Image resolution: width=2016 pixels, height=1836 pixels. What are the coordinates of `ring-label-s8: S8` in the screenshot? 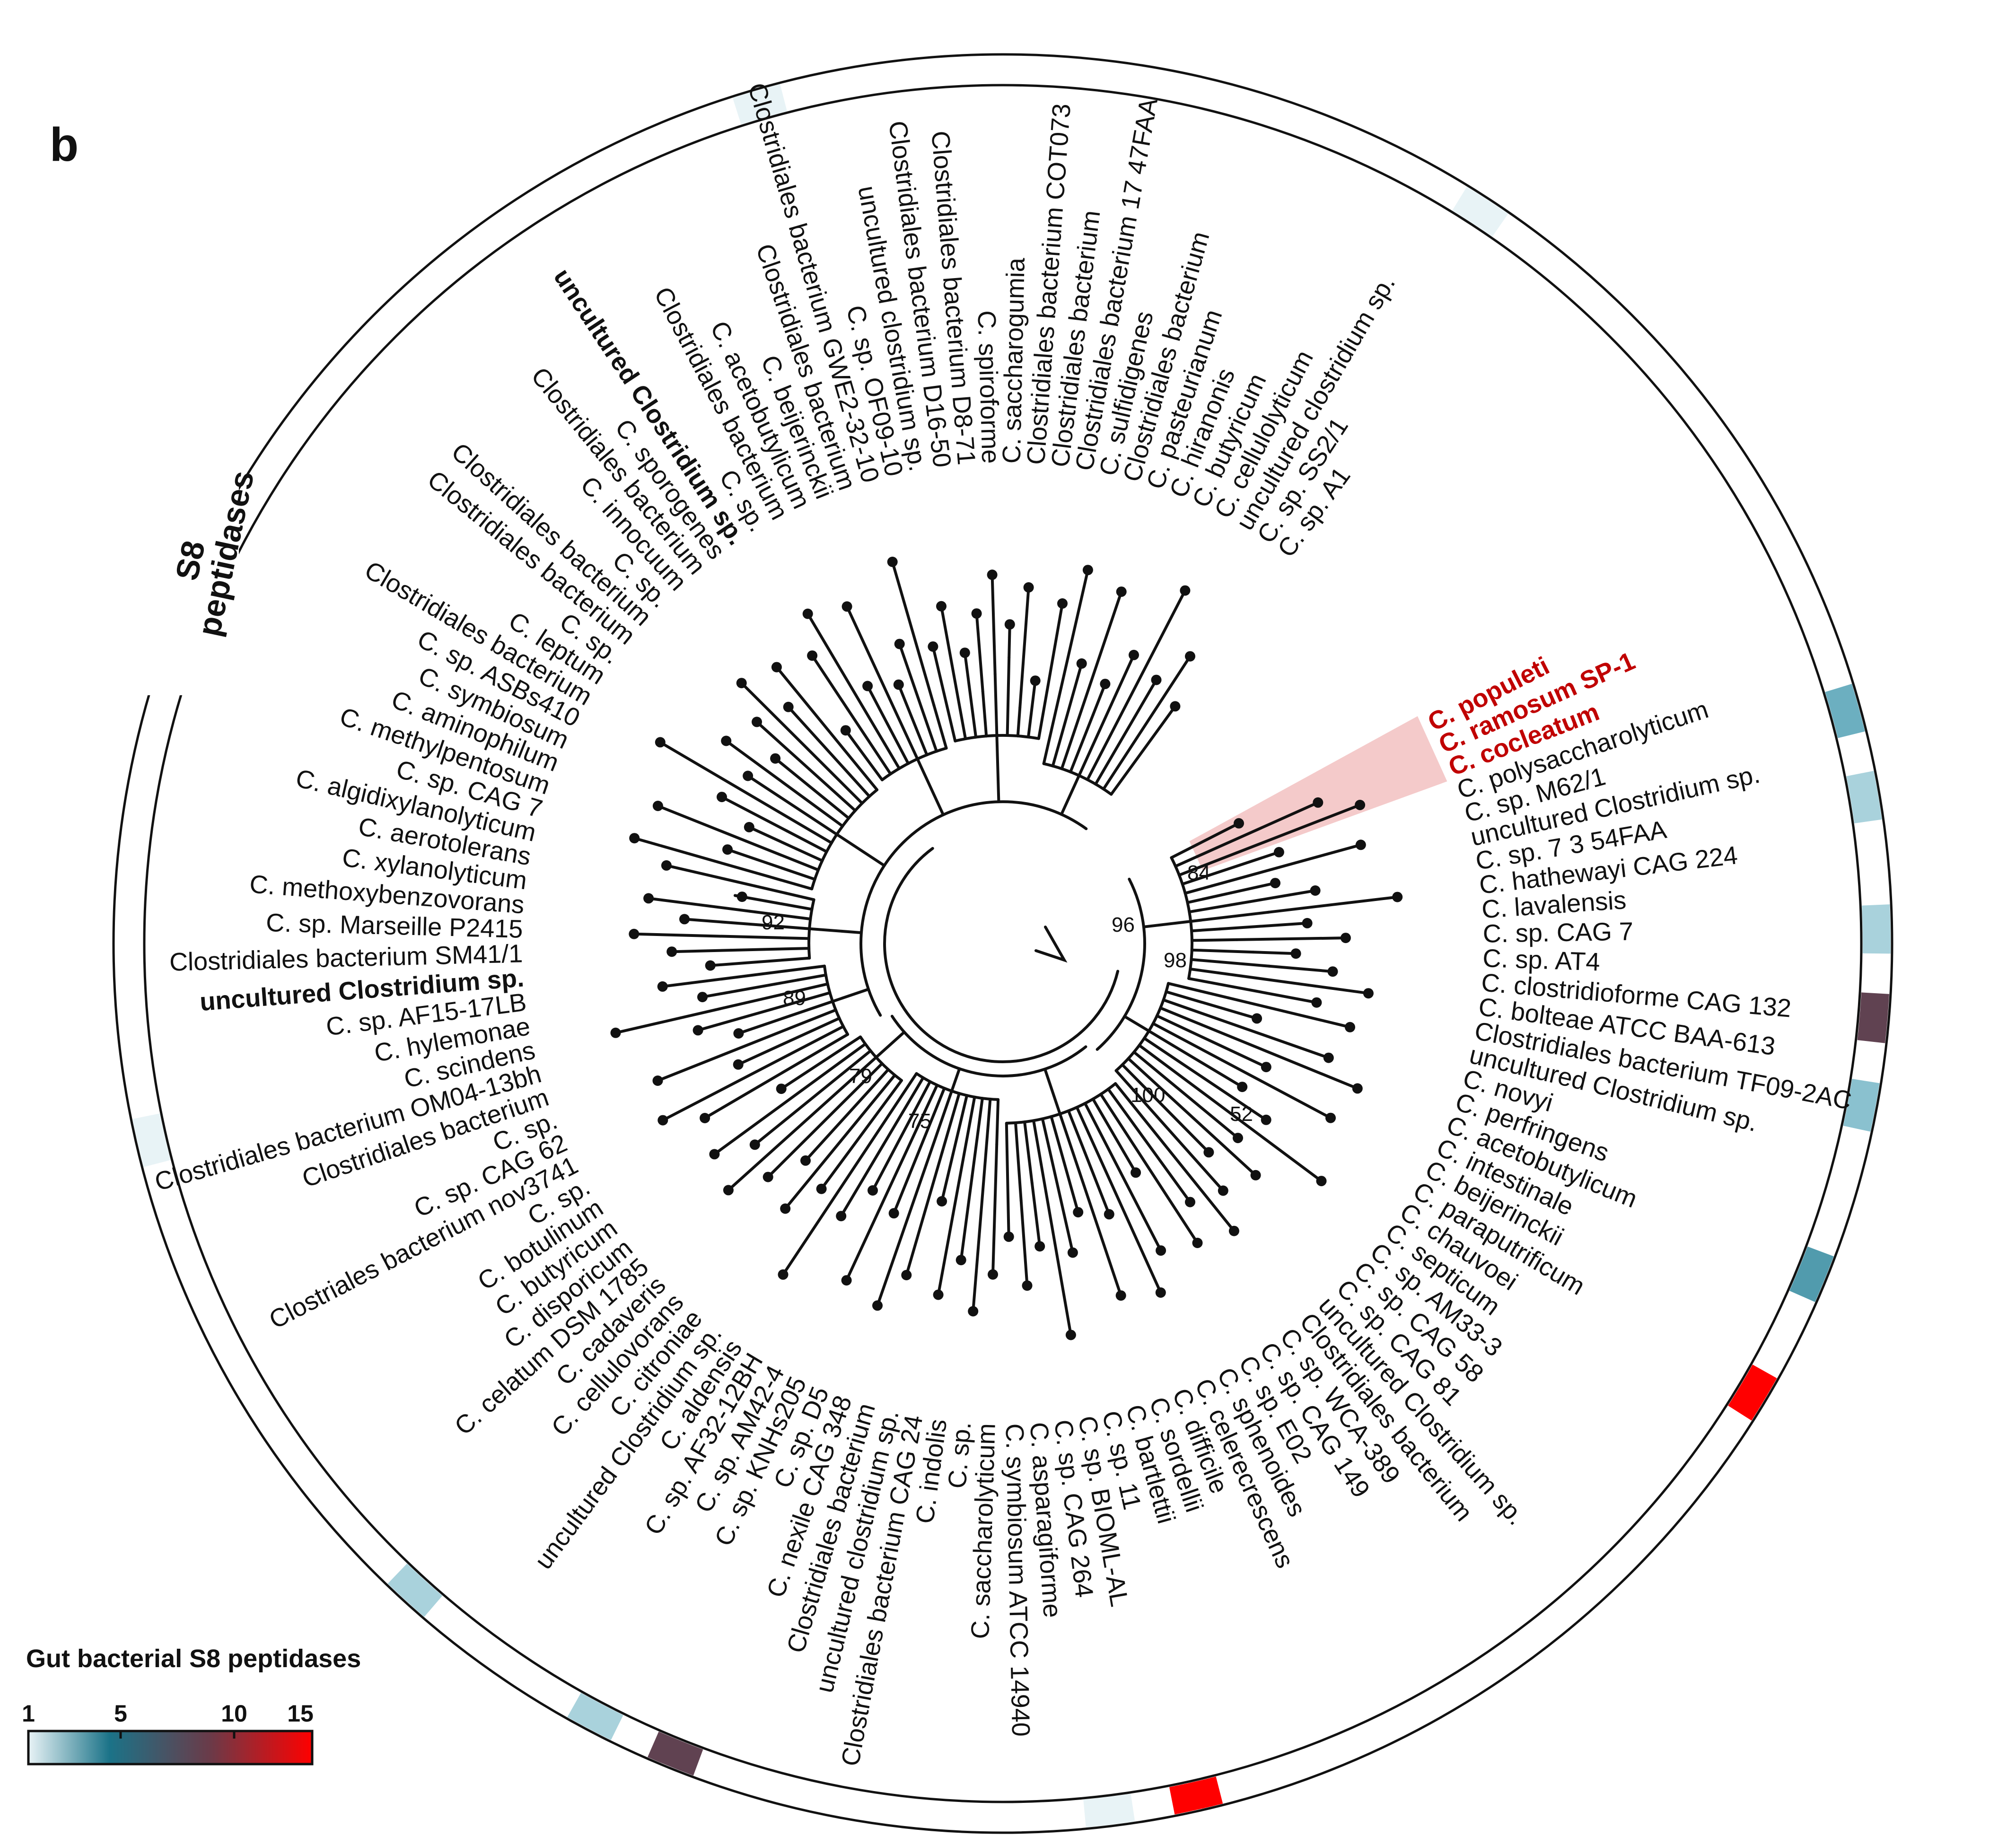 It's located at (190, 561).